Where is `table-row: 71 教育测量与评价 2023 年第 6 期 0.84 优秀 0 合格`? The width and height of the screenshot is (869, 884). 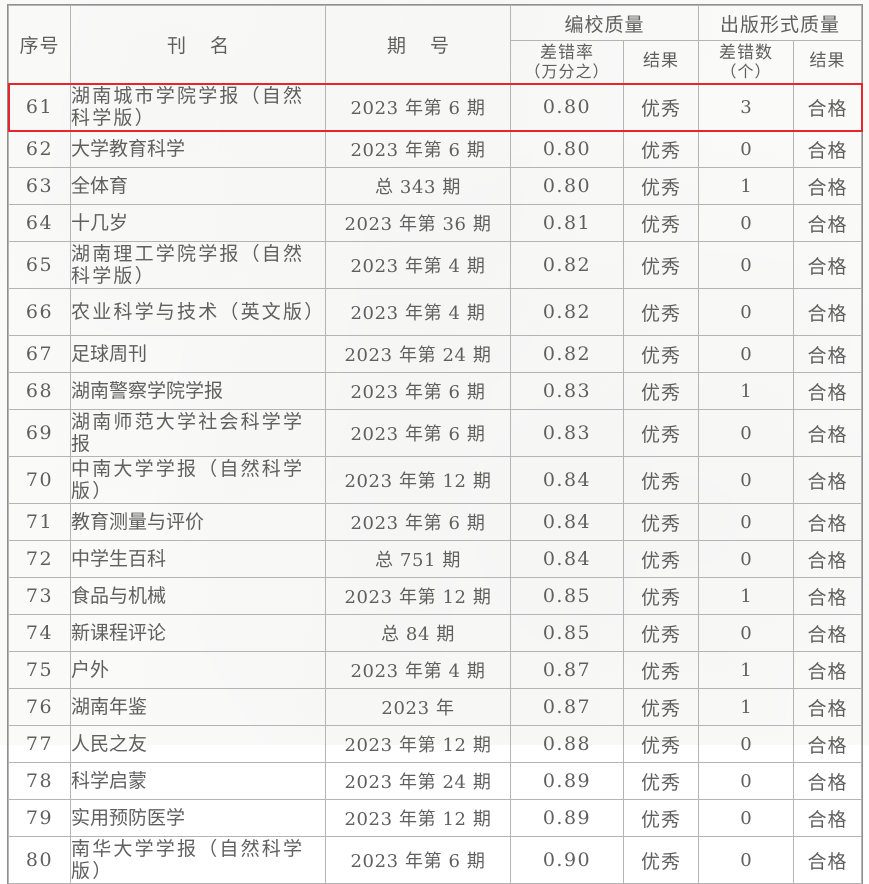 table-row: 71 教育测量与评价 2023 年第 6 期 0.84 优秀 0 合格 is located at coordinates (435, 522).